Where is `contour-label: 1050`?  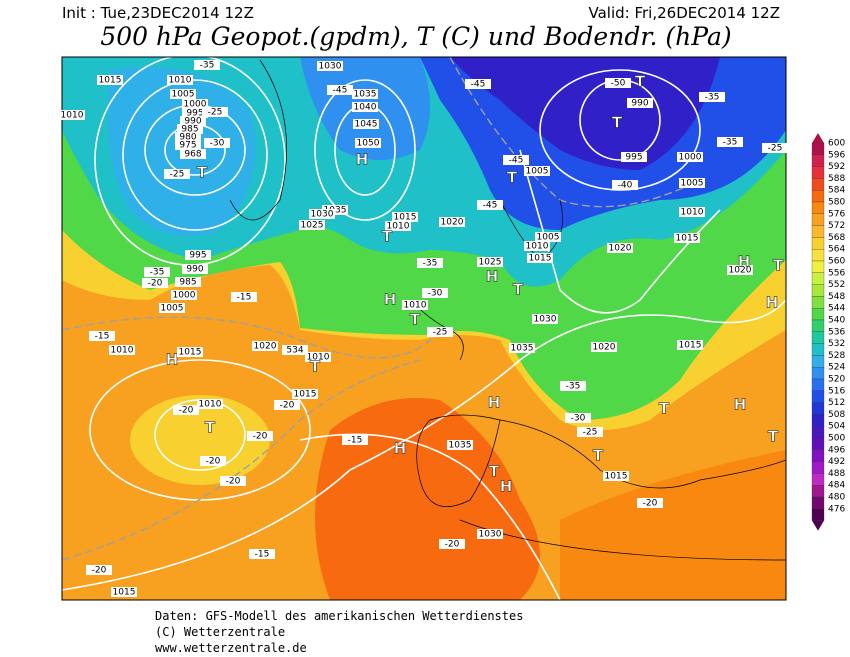
contour-label: 1050 is located at coordinates (368, 144).